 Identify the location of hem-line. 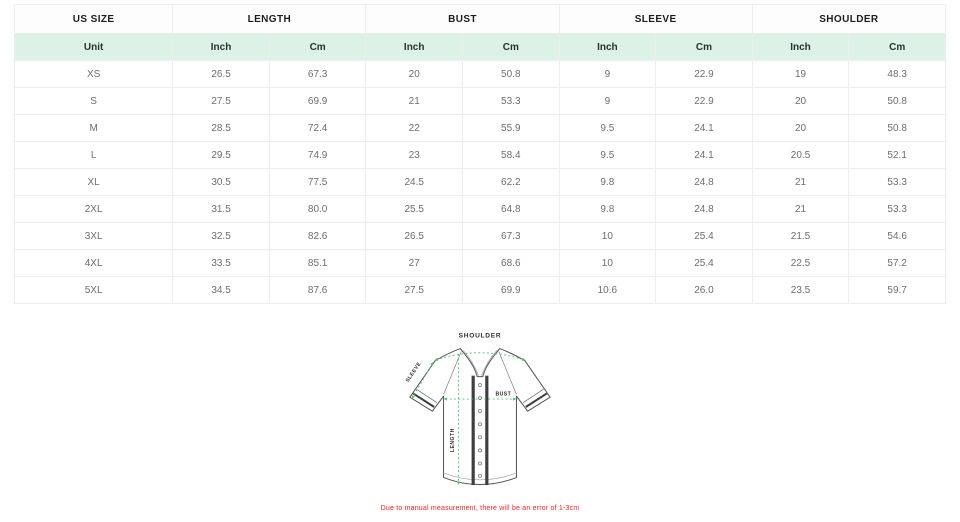
(480, 476).